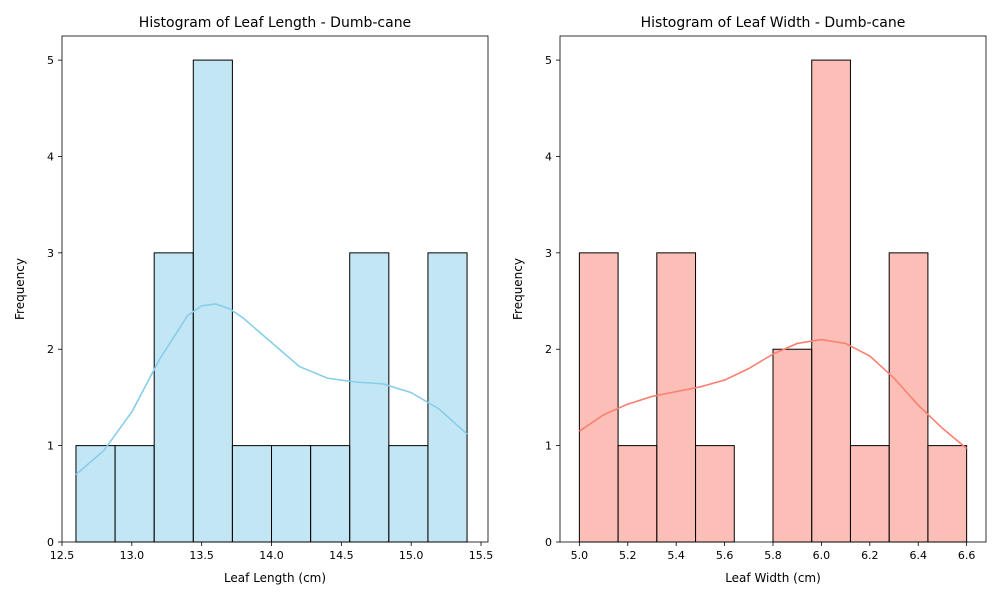 The width and height of the screenshot is (1000, 600). Describe the element at coordinates (773, 578) in the screenshot. I see `x-axis-label: Leaf Width (cm)` at that location.